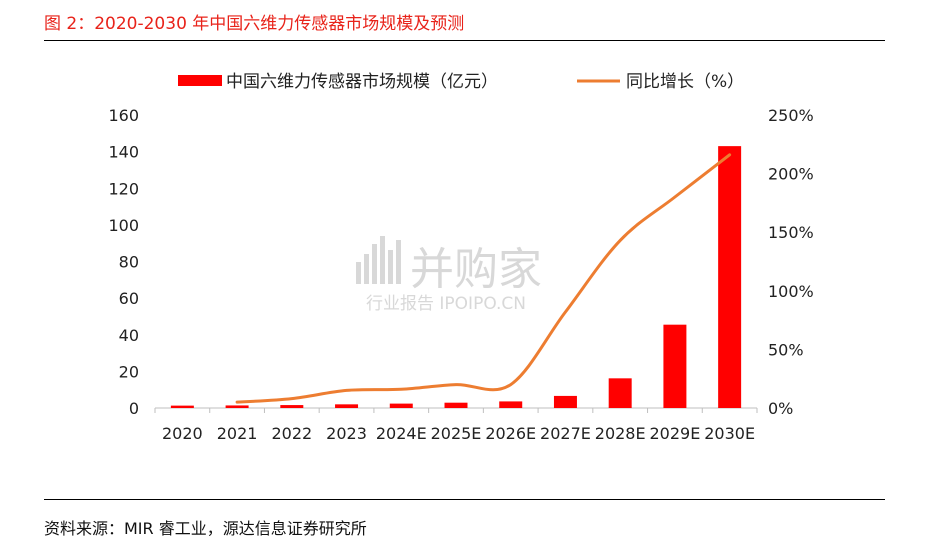 This screenshot has width=928, height=545. What do you see at coordinates (464, 40) in the screenshot?
I see `top-divider` at bounding box center [464, 40].